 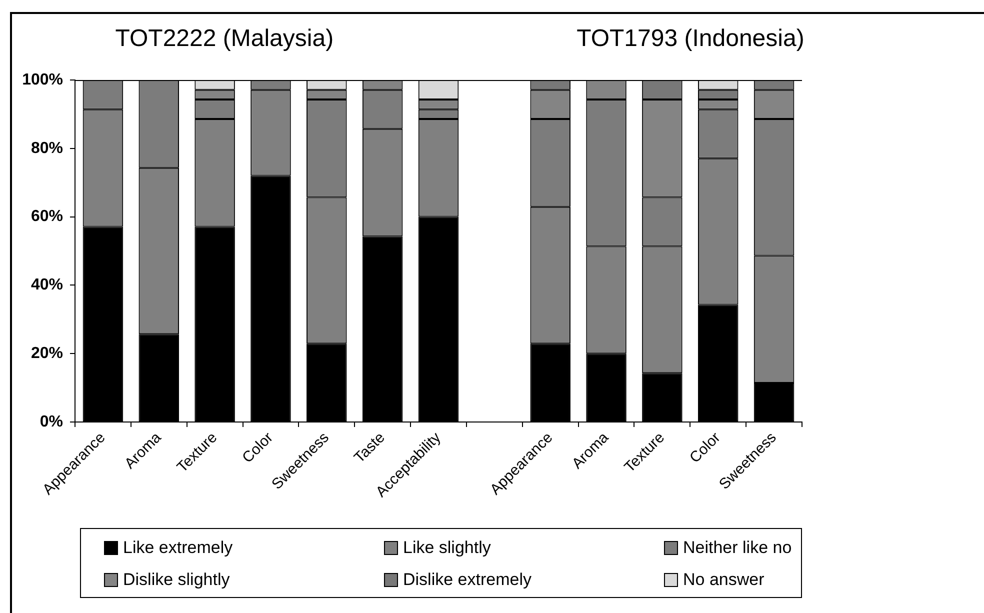 I want to click on y-tick-label: 40%, so click(x=46, y=285).